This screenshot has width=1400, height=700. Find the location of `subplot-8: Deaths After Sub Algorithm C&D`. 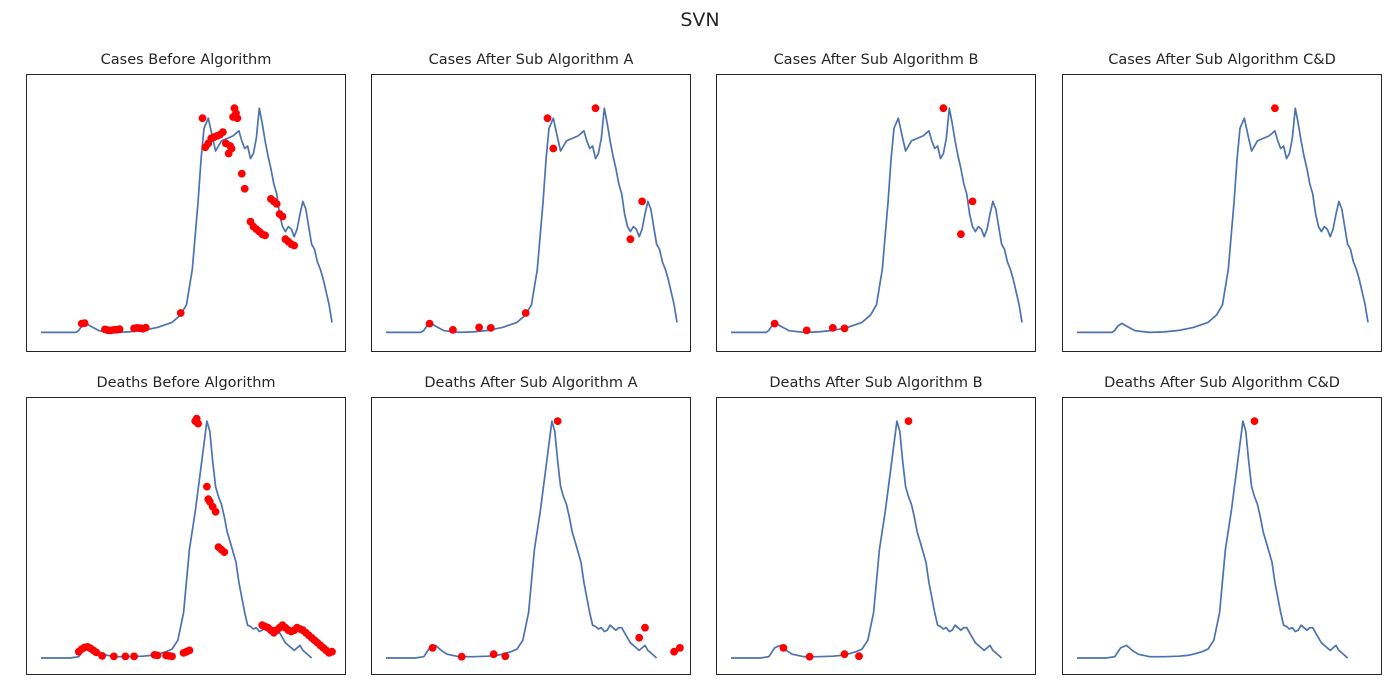

subplot-8: Deaths After Sub Algorithm C&D is located at coordinates (1222, 525).